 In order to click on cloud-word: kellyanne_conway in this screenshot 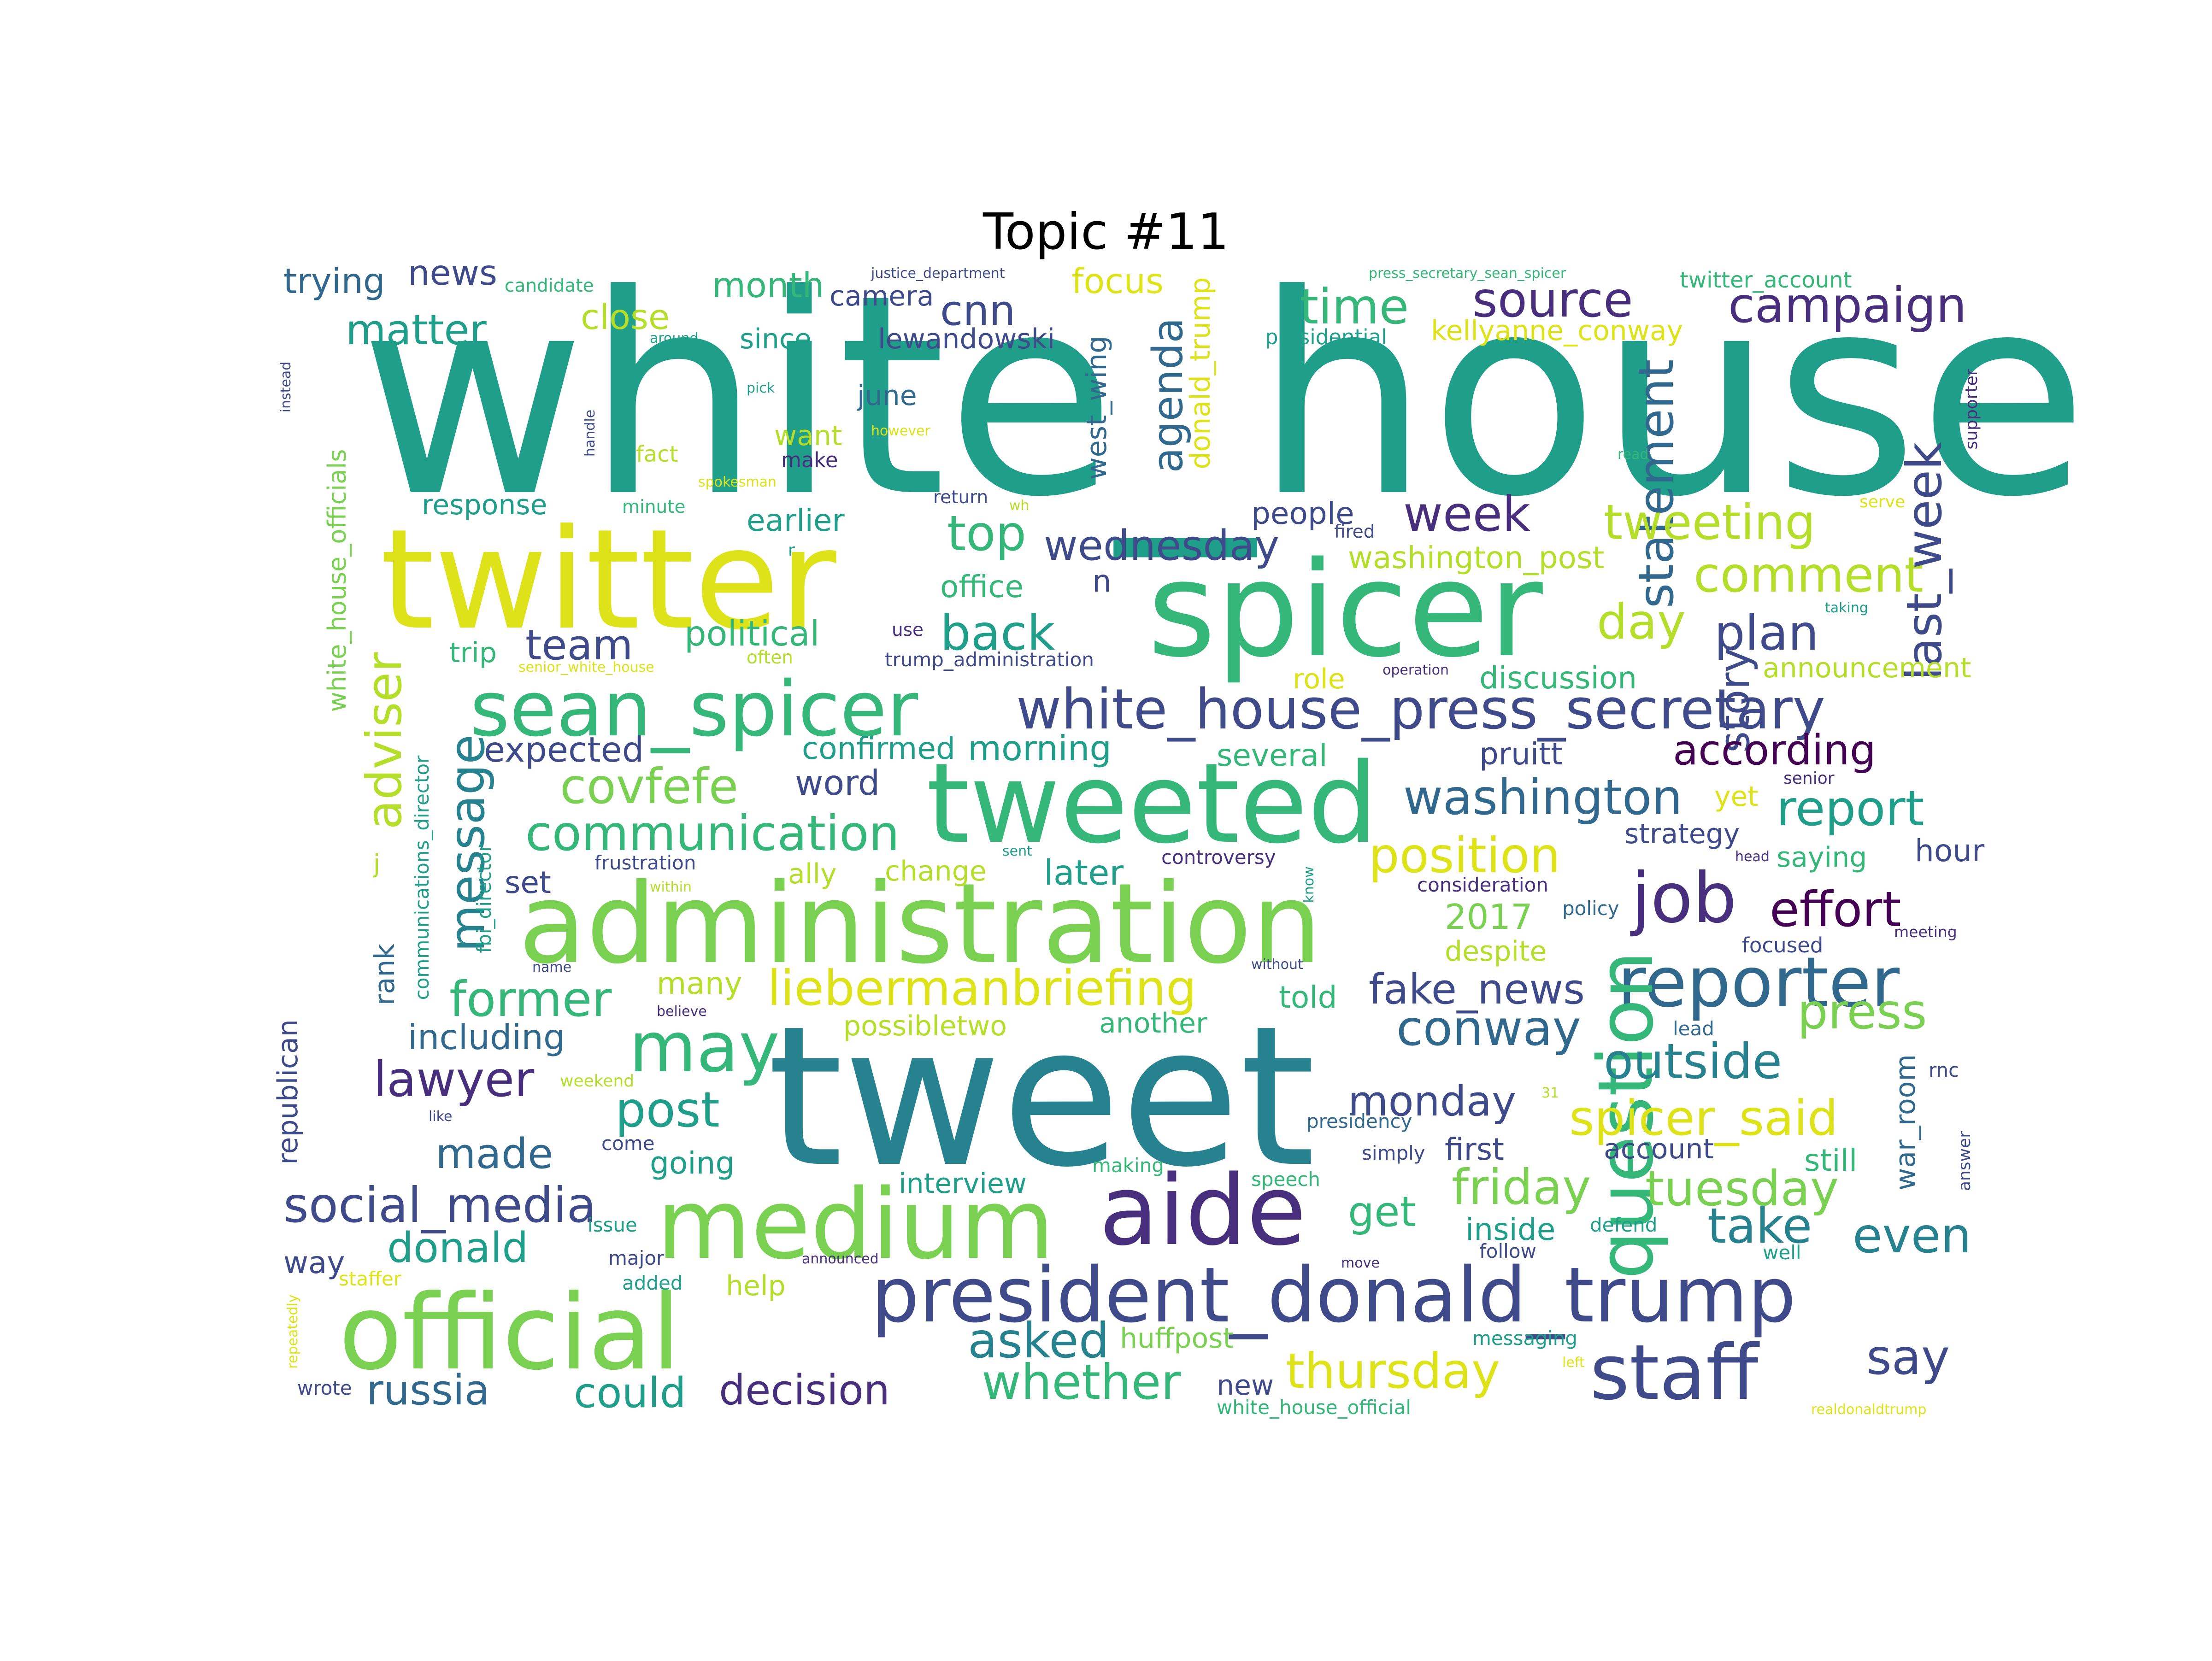, I will do `click(1557, 331)`.